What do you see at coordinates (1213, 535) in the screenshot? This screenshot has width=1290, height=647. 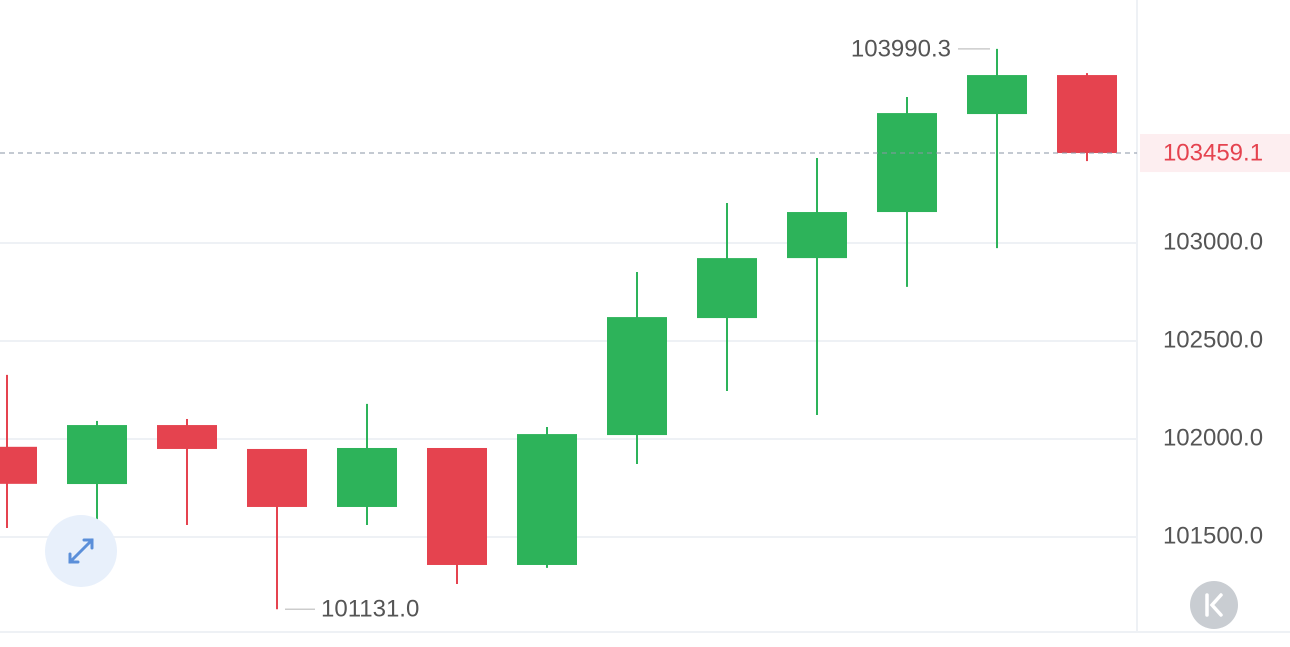 I see `y-tick-label: 101500.0` at bounding box center [1213, 535].